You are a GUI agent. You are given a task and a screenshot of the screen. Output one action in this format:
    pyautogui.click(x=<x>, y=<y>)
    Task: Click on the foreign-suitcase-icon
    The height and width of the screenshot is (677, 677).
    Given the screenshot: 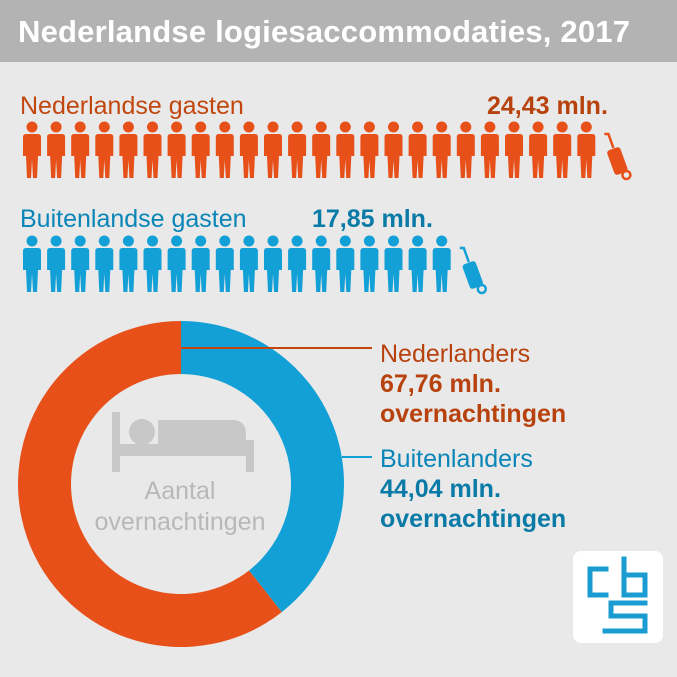 What is the action you would take?
    pyautogui.click(x=473, y=270)
    